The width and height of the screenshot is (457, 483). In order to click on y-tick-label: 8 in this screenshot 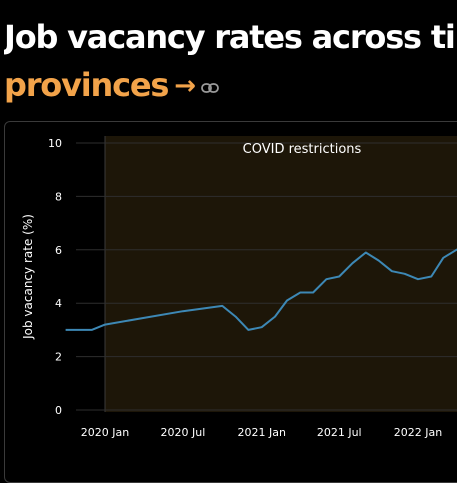, I will do `click(58, 196)`.